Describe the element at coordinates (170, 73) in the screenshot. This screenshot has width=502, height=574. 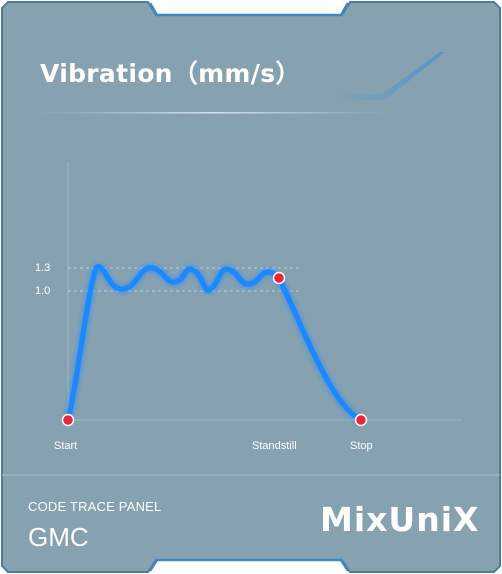
I see `panel-title: Vibration（mm/s）` at that location.